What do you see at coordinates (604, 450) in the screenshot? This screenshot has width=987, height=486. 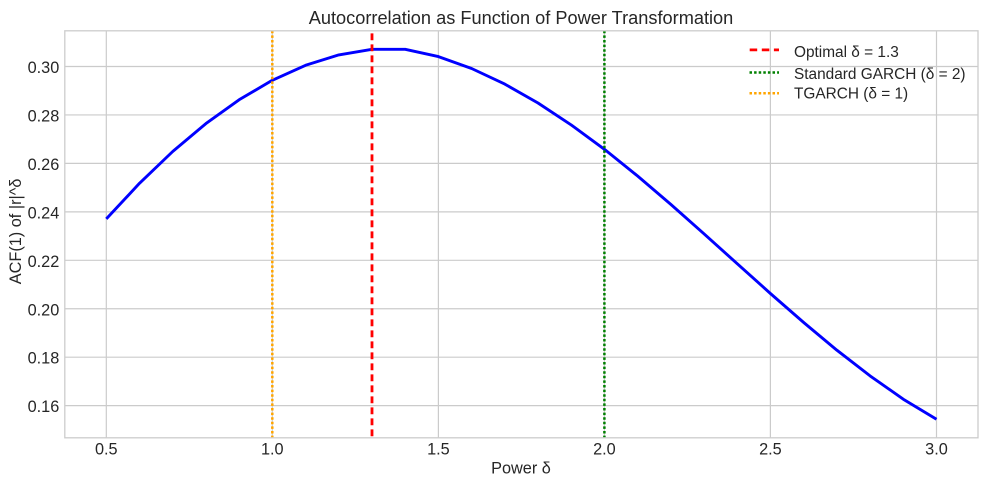 I see `svg-text: 2.0` at bounding box center [604, 450].